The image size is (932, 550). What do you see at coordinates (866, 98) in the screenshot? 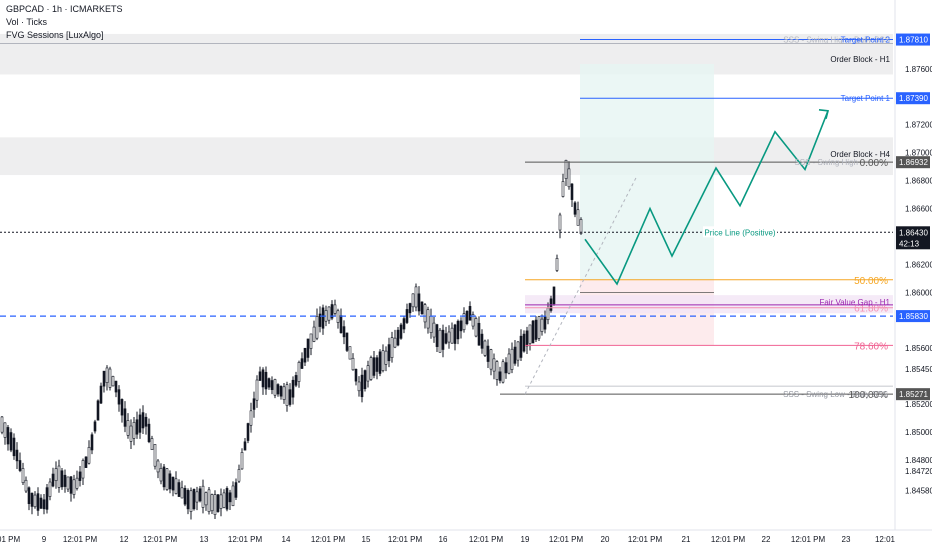
I see `annotation-target-1: Target Point 1` at bounding box center [866, 98].